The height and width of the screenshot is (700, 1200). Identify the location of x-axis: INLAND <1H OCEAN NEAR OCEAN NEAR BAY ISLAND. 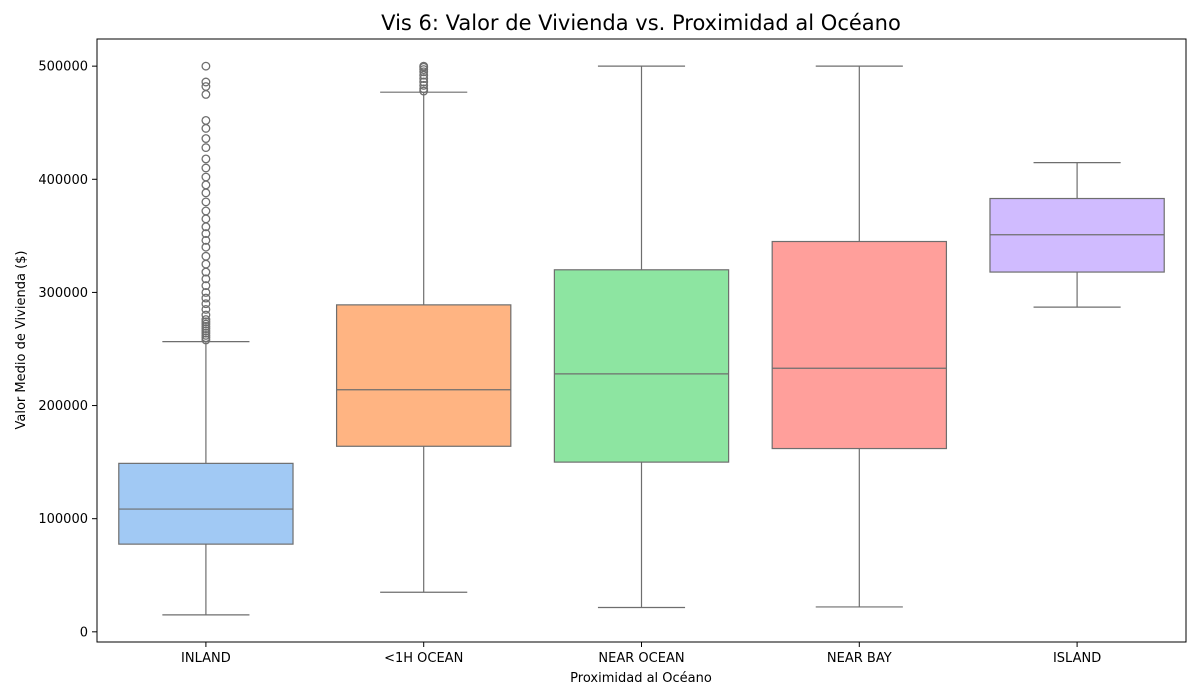
(641, 654).